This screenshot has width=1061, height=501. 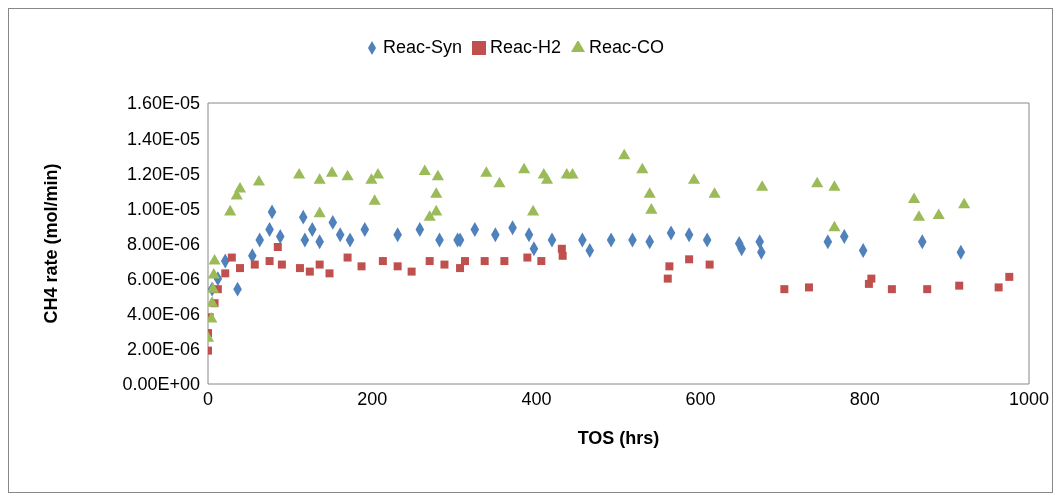 What do you see at coordinates (163, 103) in the screenshot?
I see `y-tick-label: 1.60E-05` at bounding box center [163, 103].